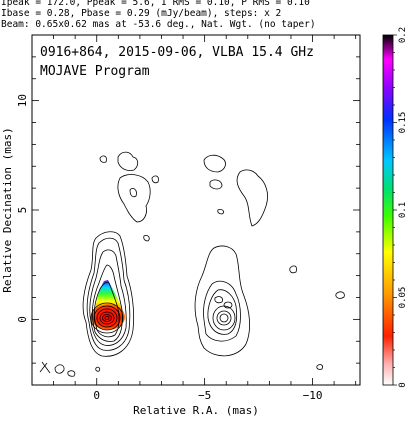  I want to click on y-tick-label: 5, so click(22, 210).